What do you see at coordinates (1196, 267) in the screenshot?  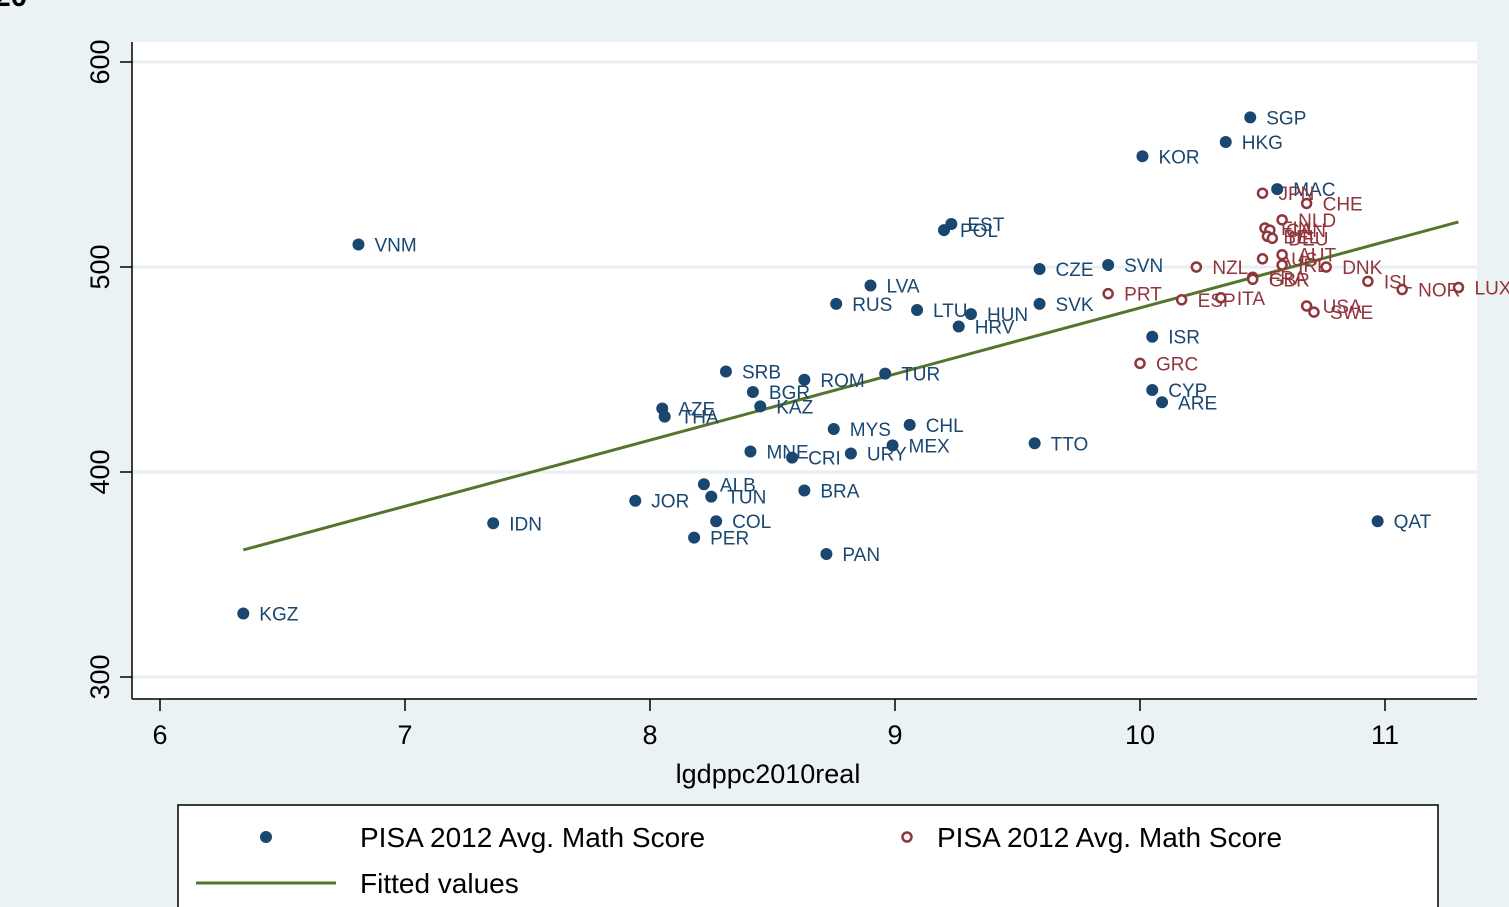 I see `point-nzl` at bounding box center [1196, 267].